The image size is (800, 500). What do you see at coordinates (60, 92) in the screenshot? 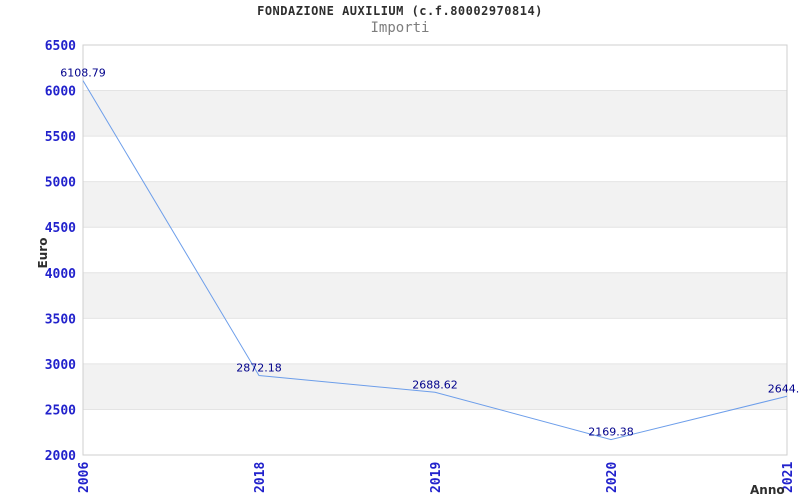
I see `y-tick-label: 6000` at bounding box center [60, 92].